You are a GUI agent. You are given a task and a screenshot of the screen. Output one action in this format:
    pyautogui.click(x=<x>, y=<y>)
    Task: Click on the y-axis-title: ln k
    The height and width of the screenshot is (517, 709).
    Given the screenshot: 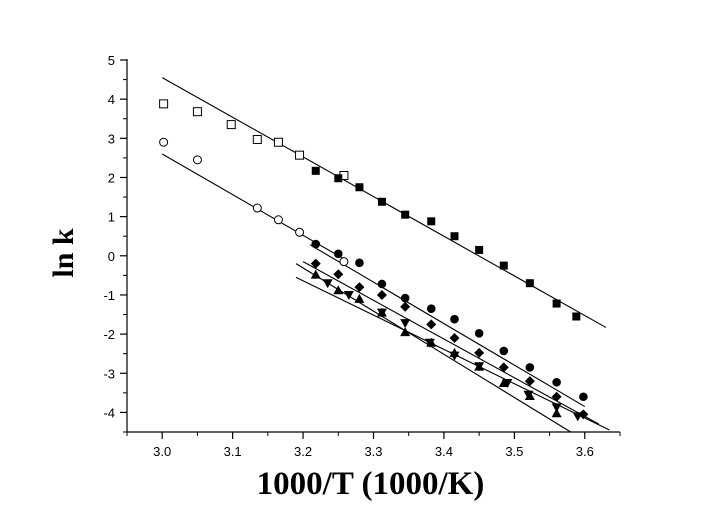 What is the action you would take?
    pyautogui.click(x=63, y=253)
    